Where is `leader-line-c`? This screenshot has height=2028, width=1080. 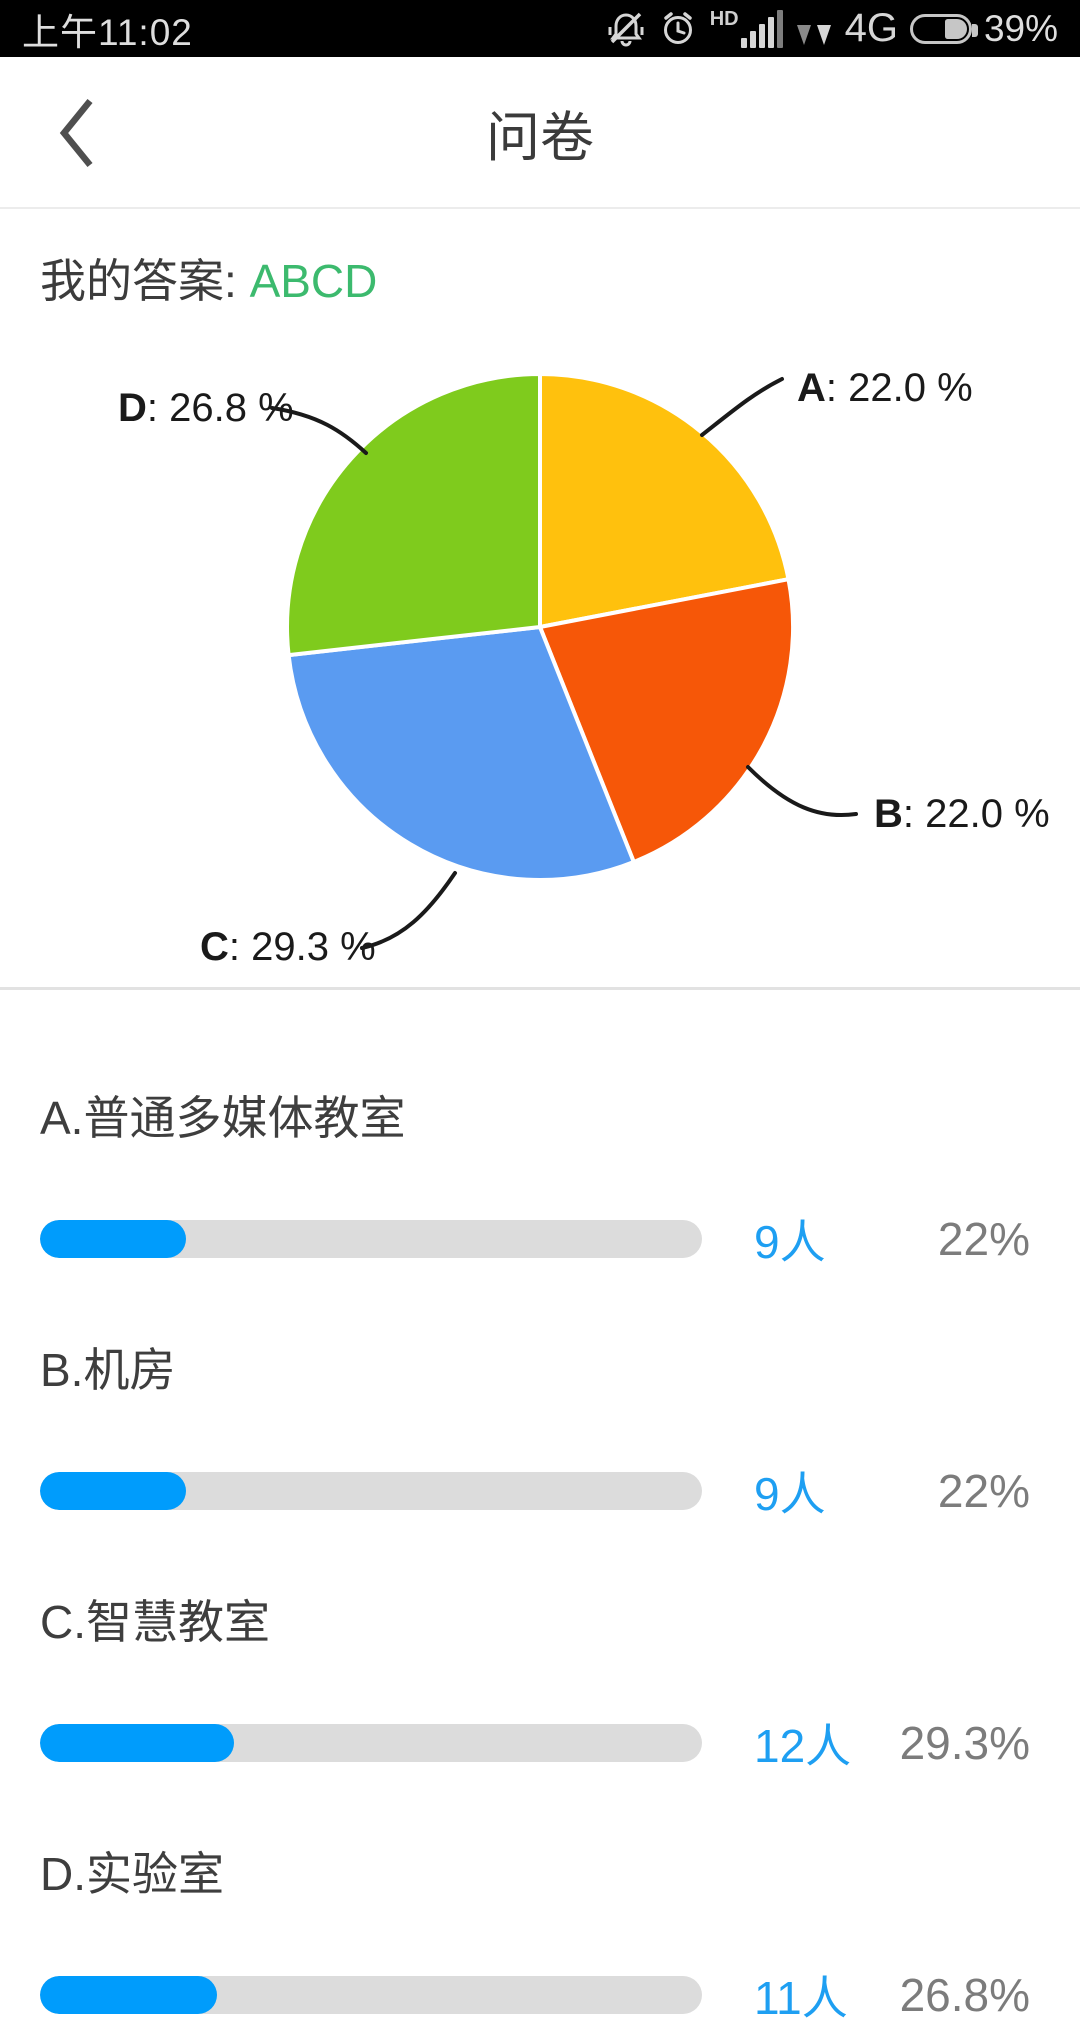 leader-line-c is located at coordinates (408, 910).